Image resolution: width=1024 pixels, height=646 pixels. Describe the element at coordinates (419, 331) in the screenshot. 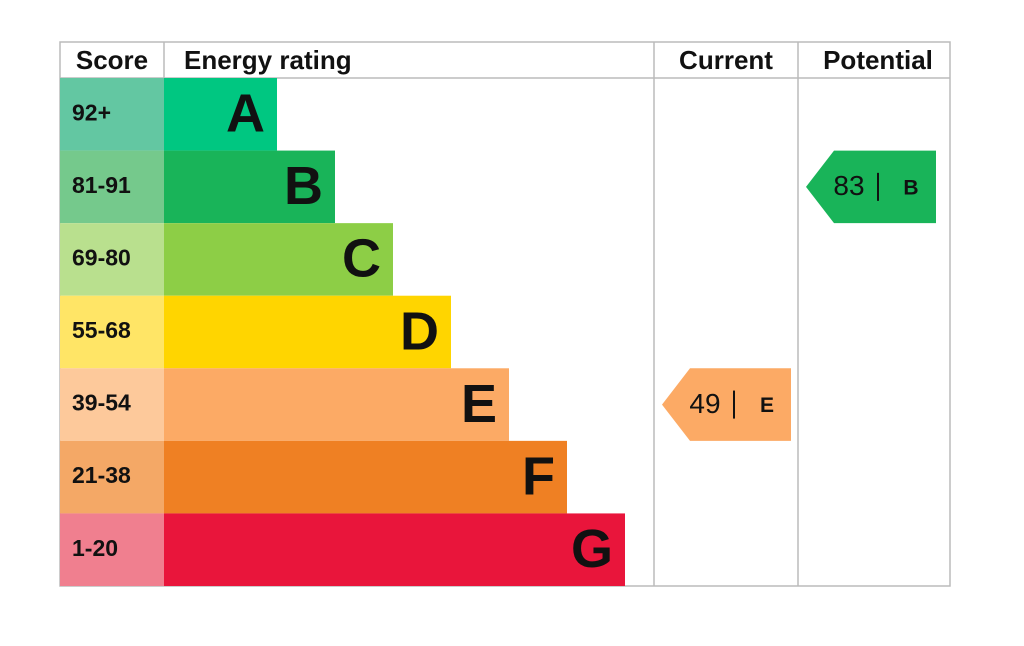

I see `rating-letter: D` at that location.